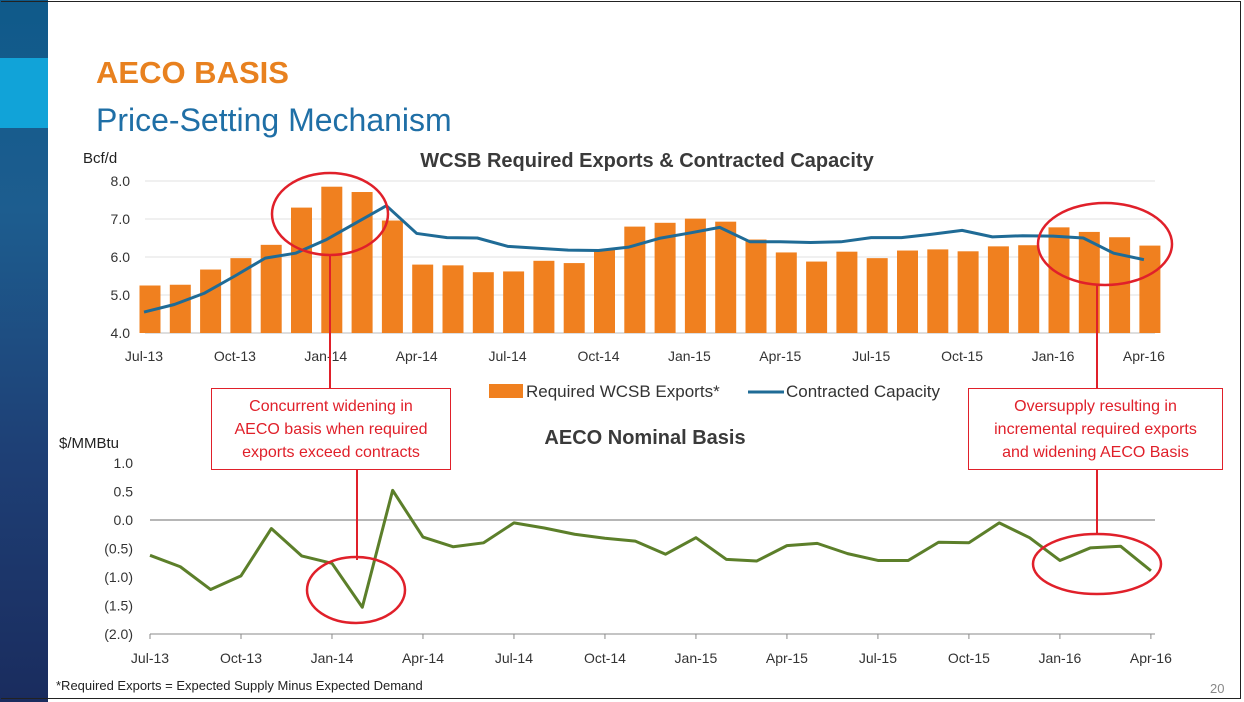  Describe the element at coordinates (89, 443) in the screenshot. I see `basis-y-unit: $/MMBtu` at that location.